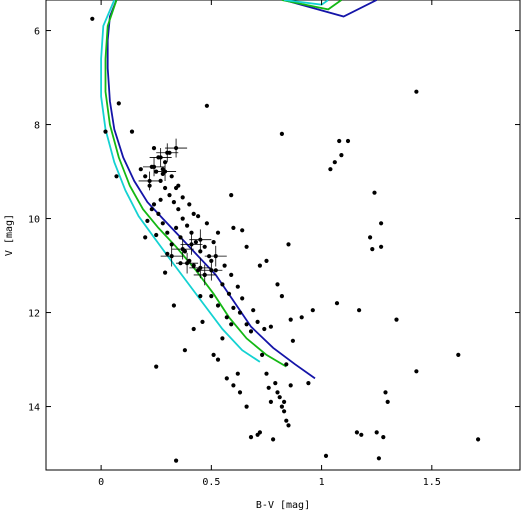 Image resolution: width=525 pixels, height=513 pixels. I want to click on y-tick-label-0: 6, so click(37, 32).